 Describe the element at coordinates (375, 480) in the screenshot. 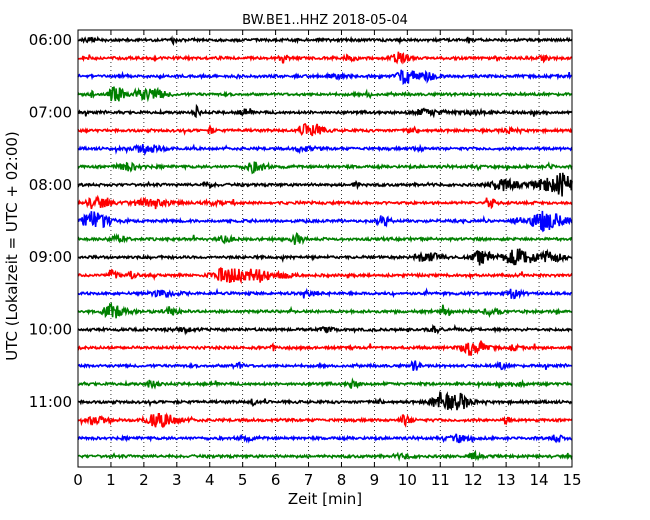

I see `x-tick-label: 9` at that location.